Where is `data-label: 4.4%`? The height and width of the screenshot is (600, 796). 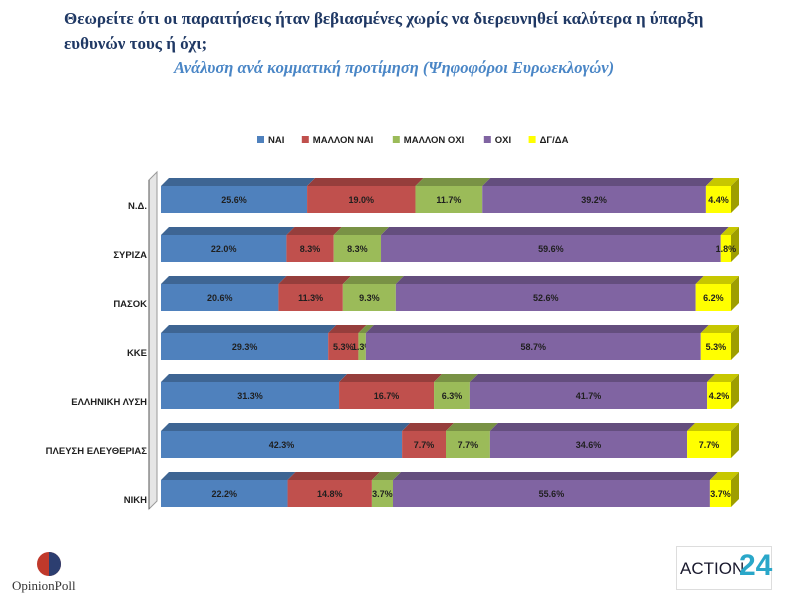 data-label: 4.4% is located at coordinates (718, 200).